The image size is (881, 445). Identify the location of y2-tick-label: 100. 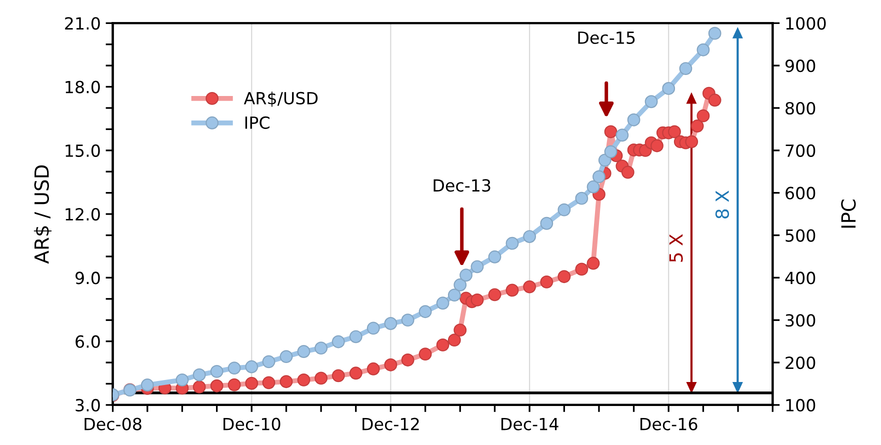
(801, 405).